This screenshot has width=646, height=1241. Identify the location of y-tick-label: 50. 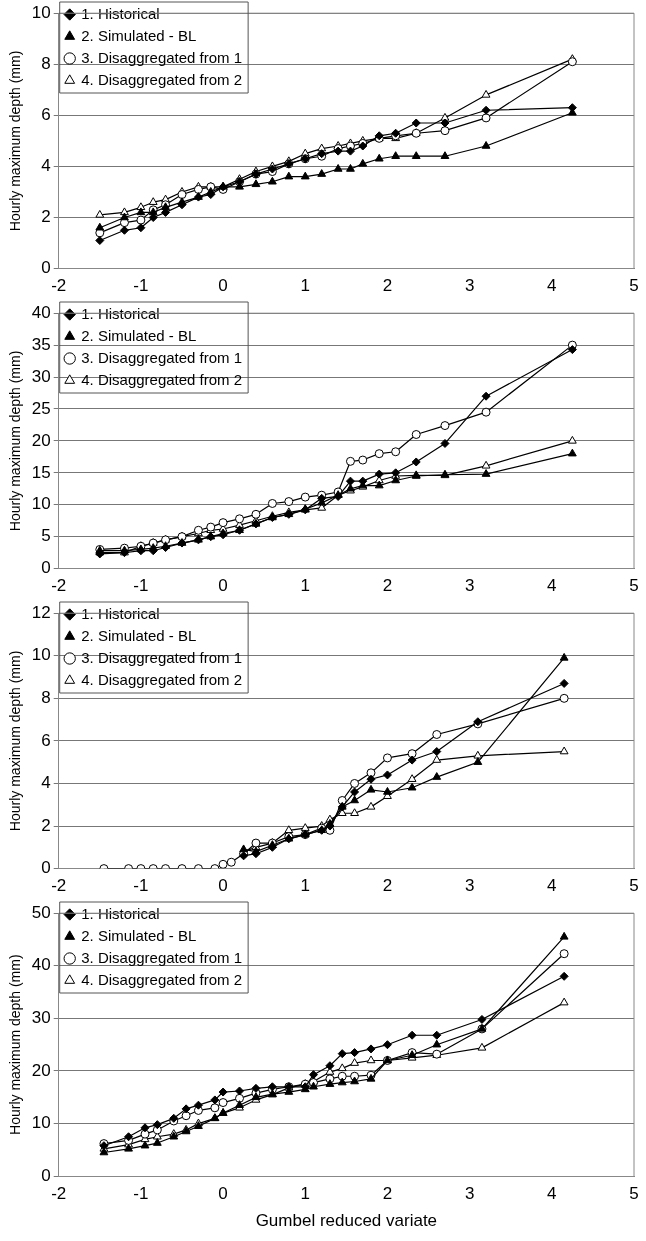
(41, 912).